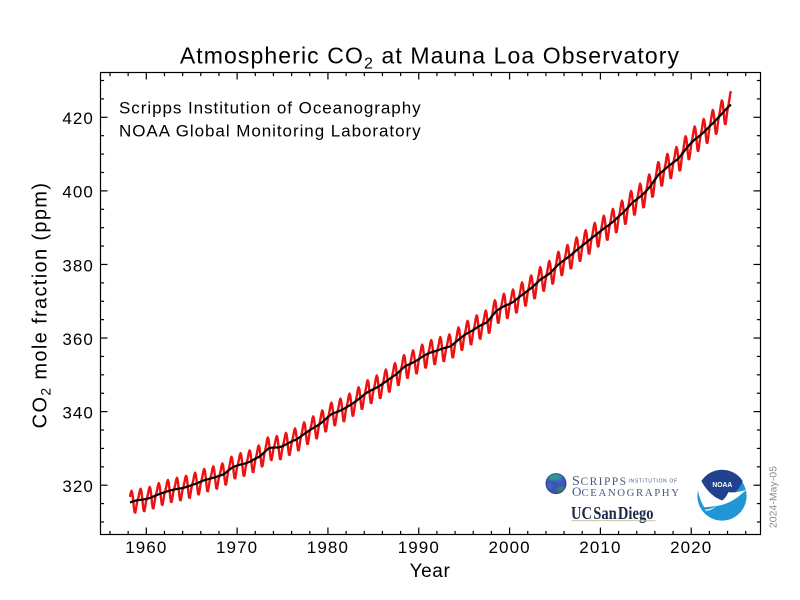 The image size is (800, 600). What do you see at coordinates (430, 571) in the screenshot?
I see `svg-text: Year` at bounding box center [430, 571].